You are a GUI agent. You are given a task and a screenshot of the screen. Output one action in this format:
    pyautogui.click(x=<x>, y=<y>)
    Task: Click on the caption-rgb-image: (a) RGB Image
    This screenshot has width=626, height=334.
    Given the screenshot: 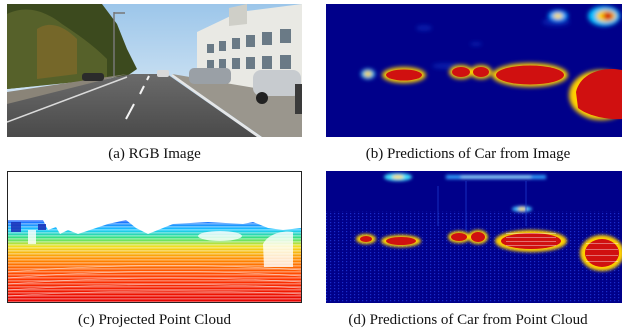 What is the action you would take?
    pyautogui.click(x=154, y=154)
    